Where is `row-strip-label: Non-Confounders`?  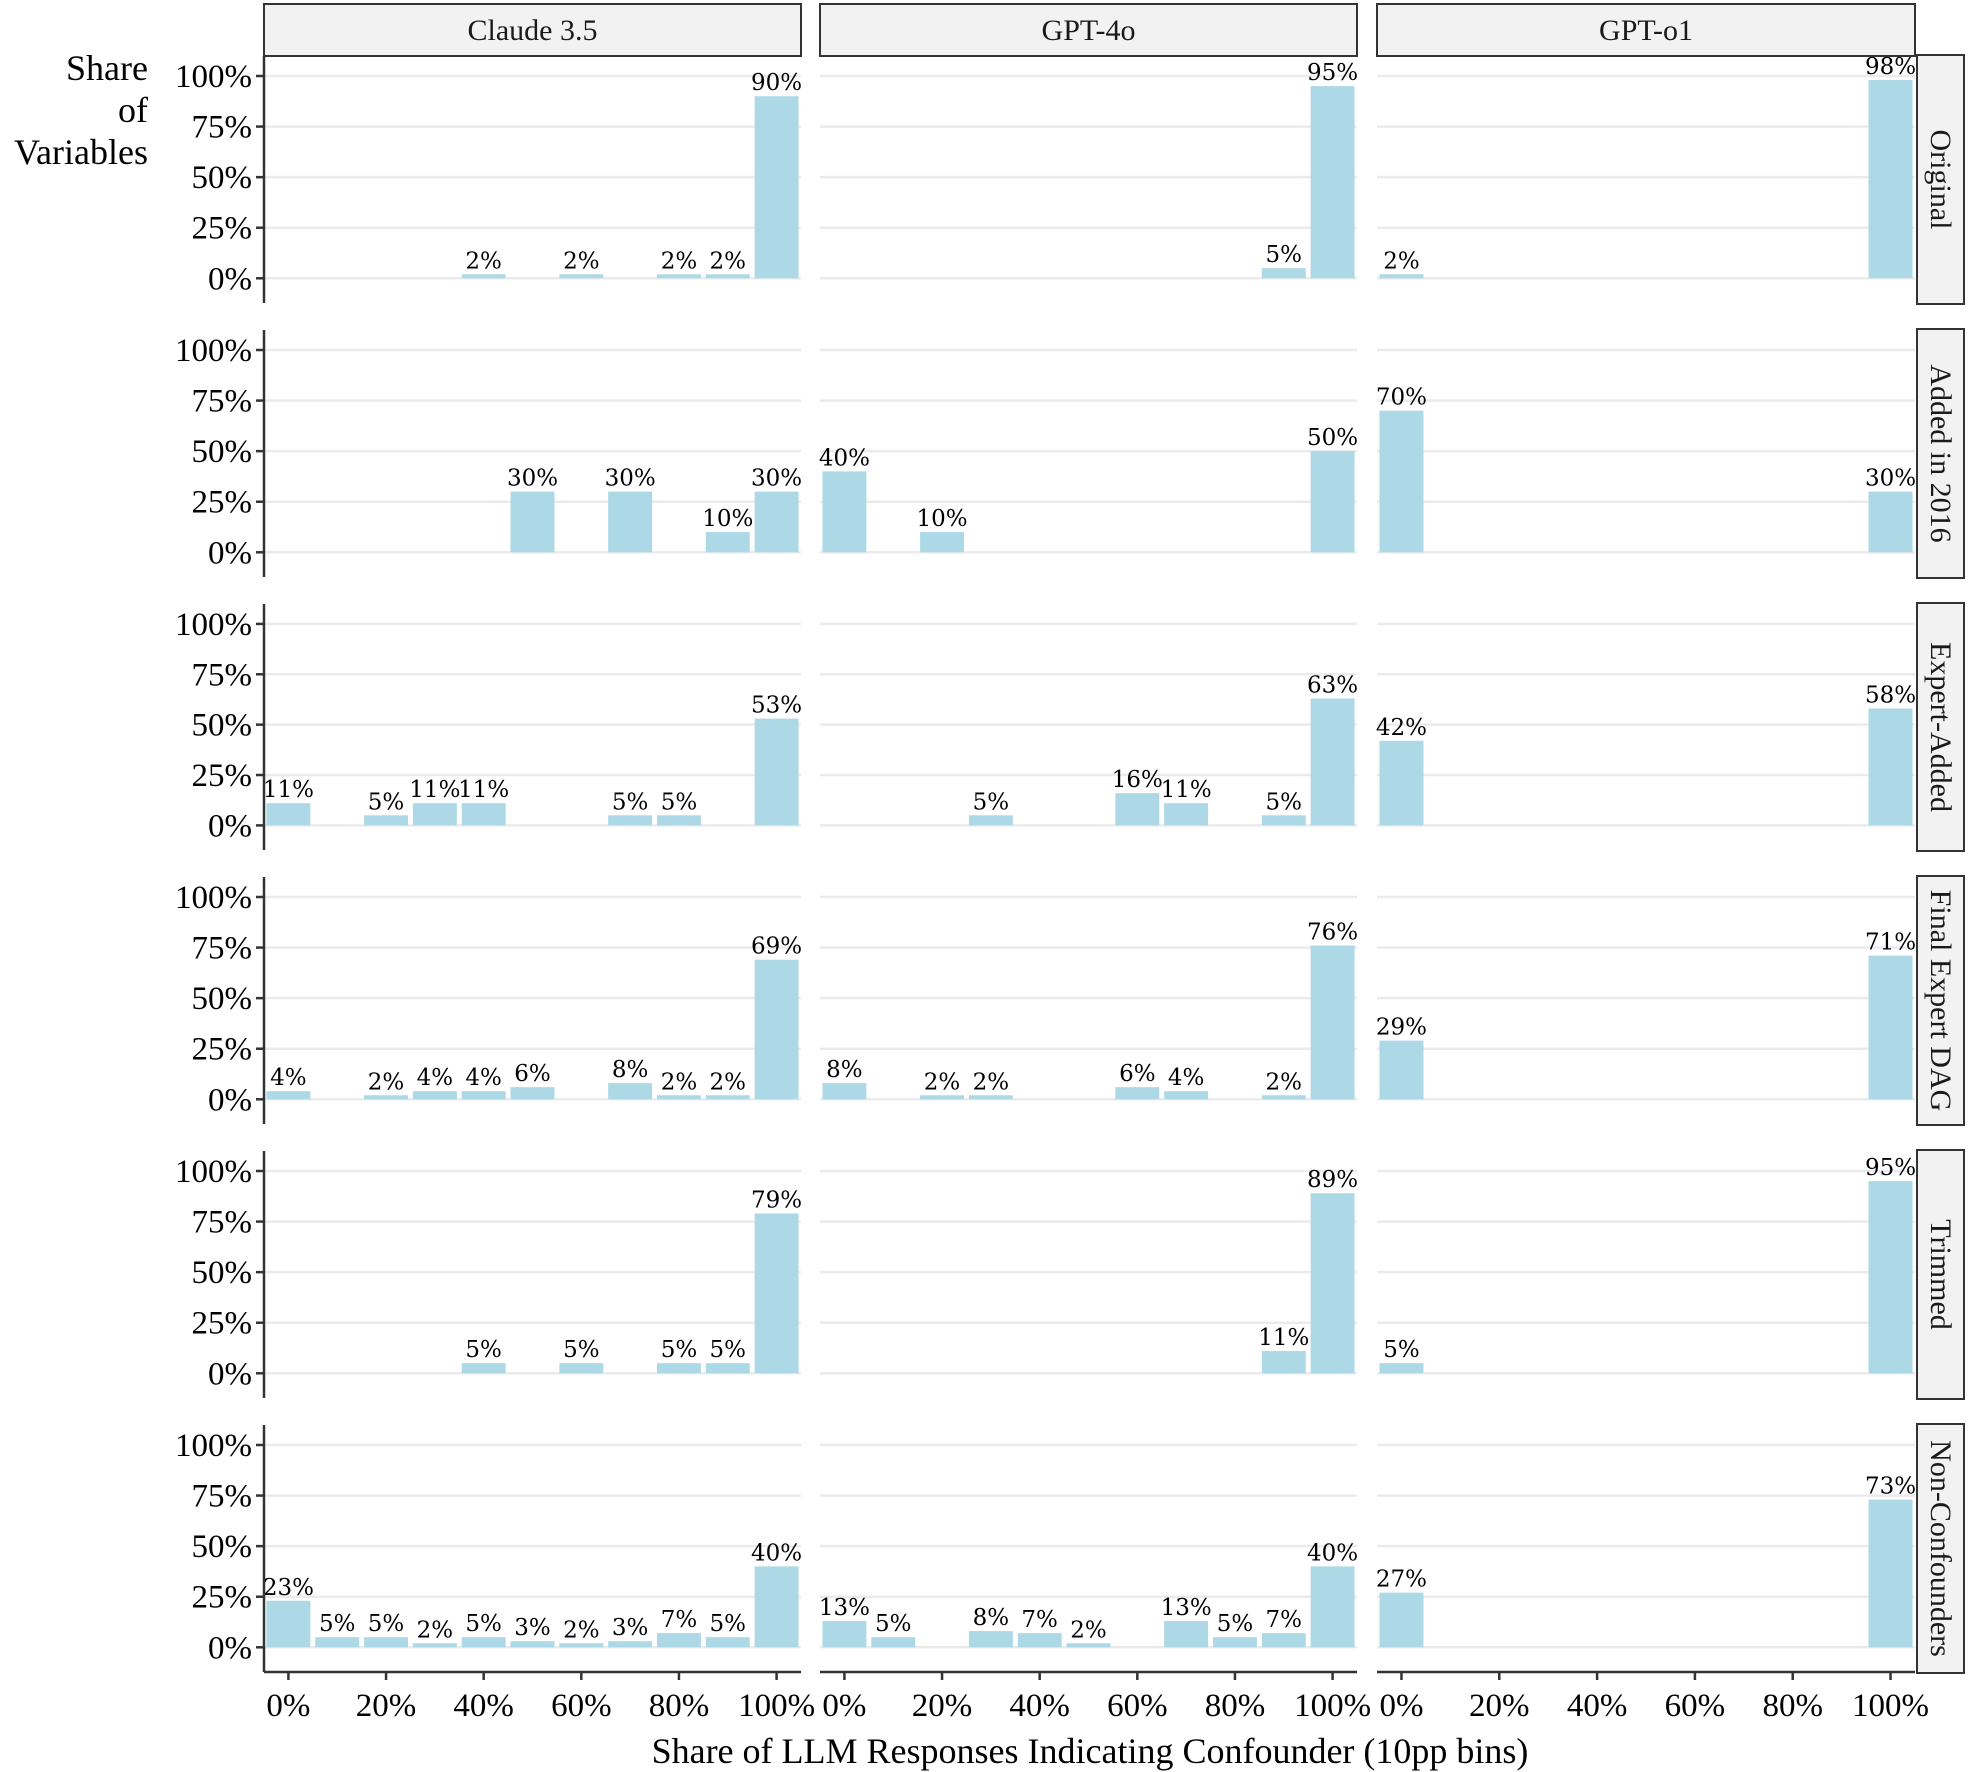 row-strip-label: Non-Confounders is located at coordinates (1940, 1548).